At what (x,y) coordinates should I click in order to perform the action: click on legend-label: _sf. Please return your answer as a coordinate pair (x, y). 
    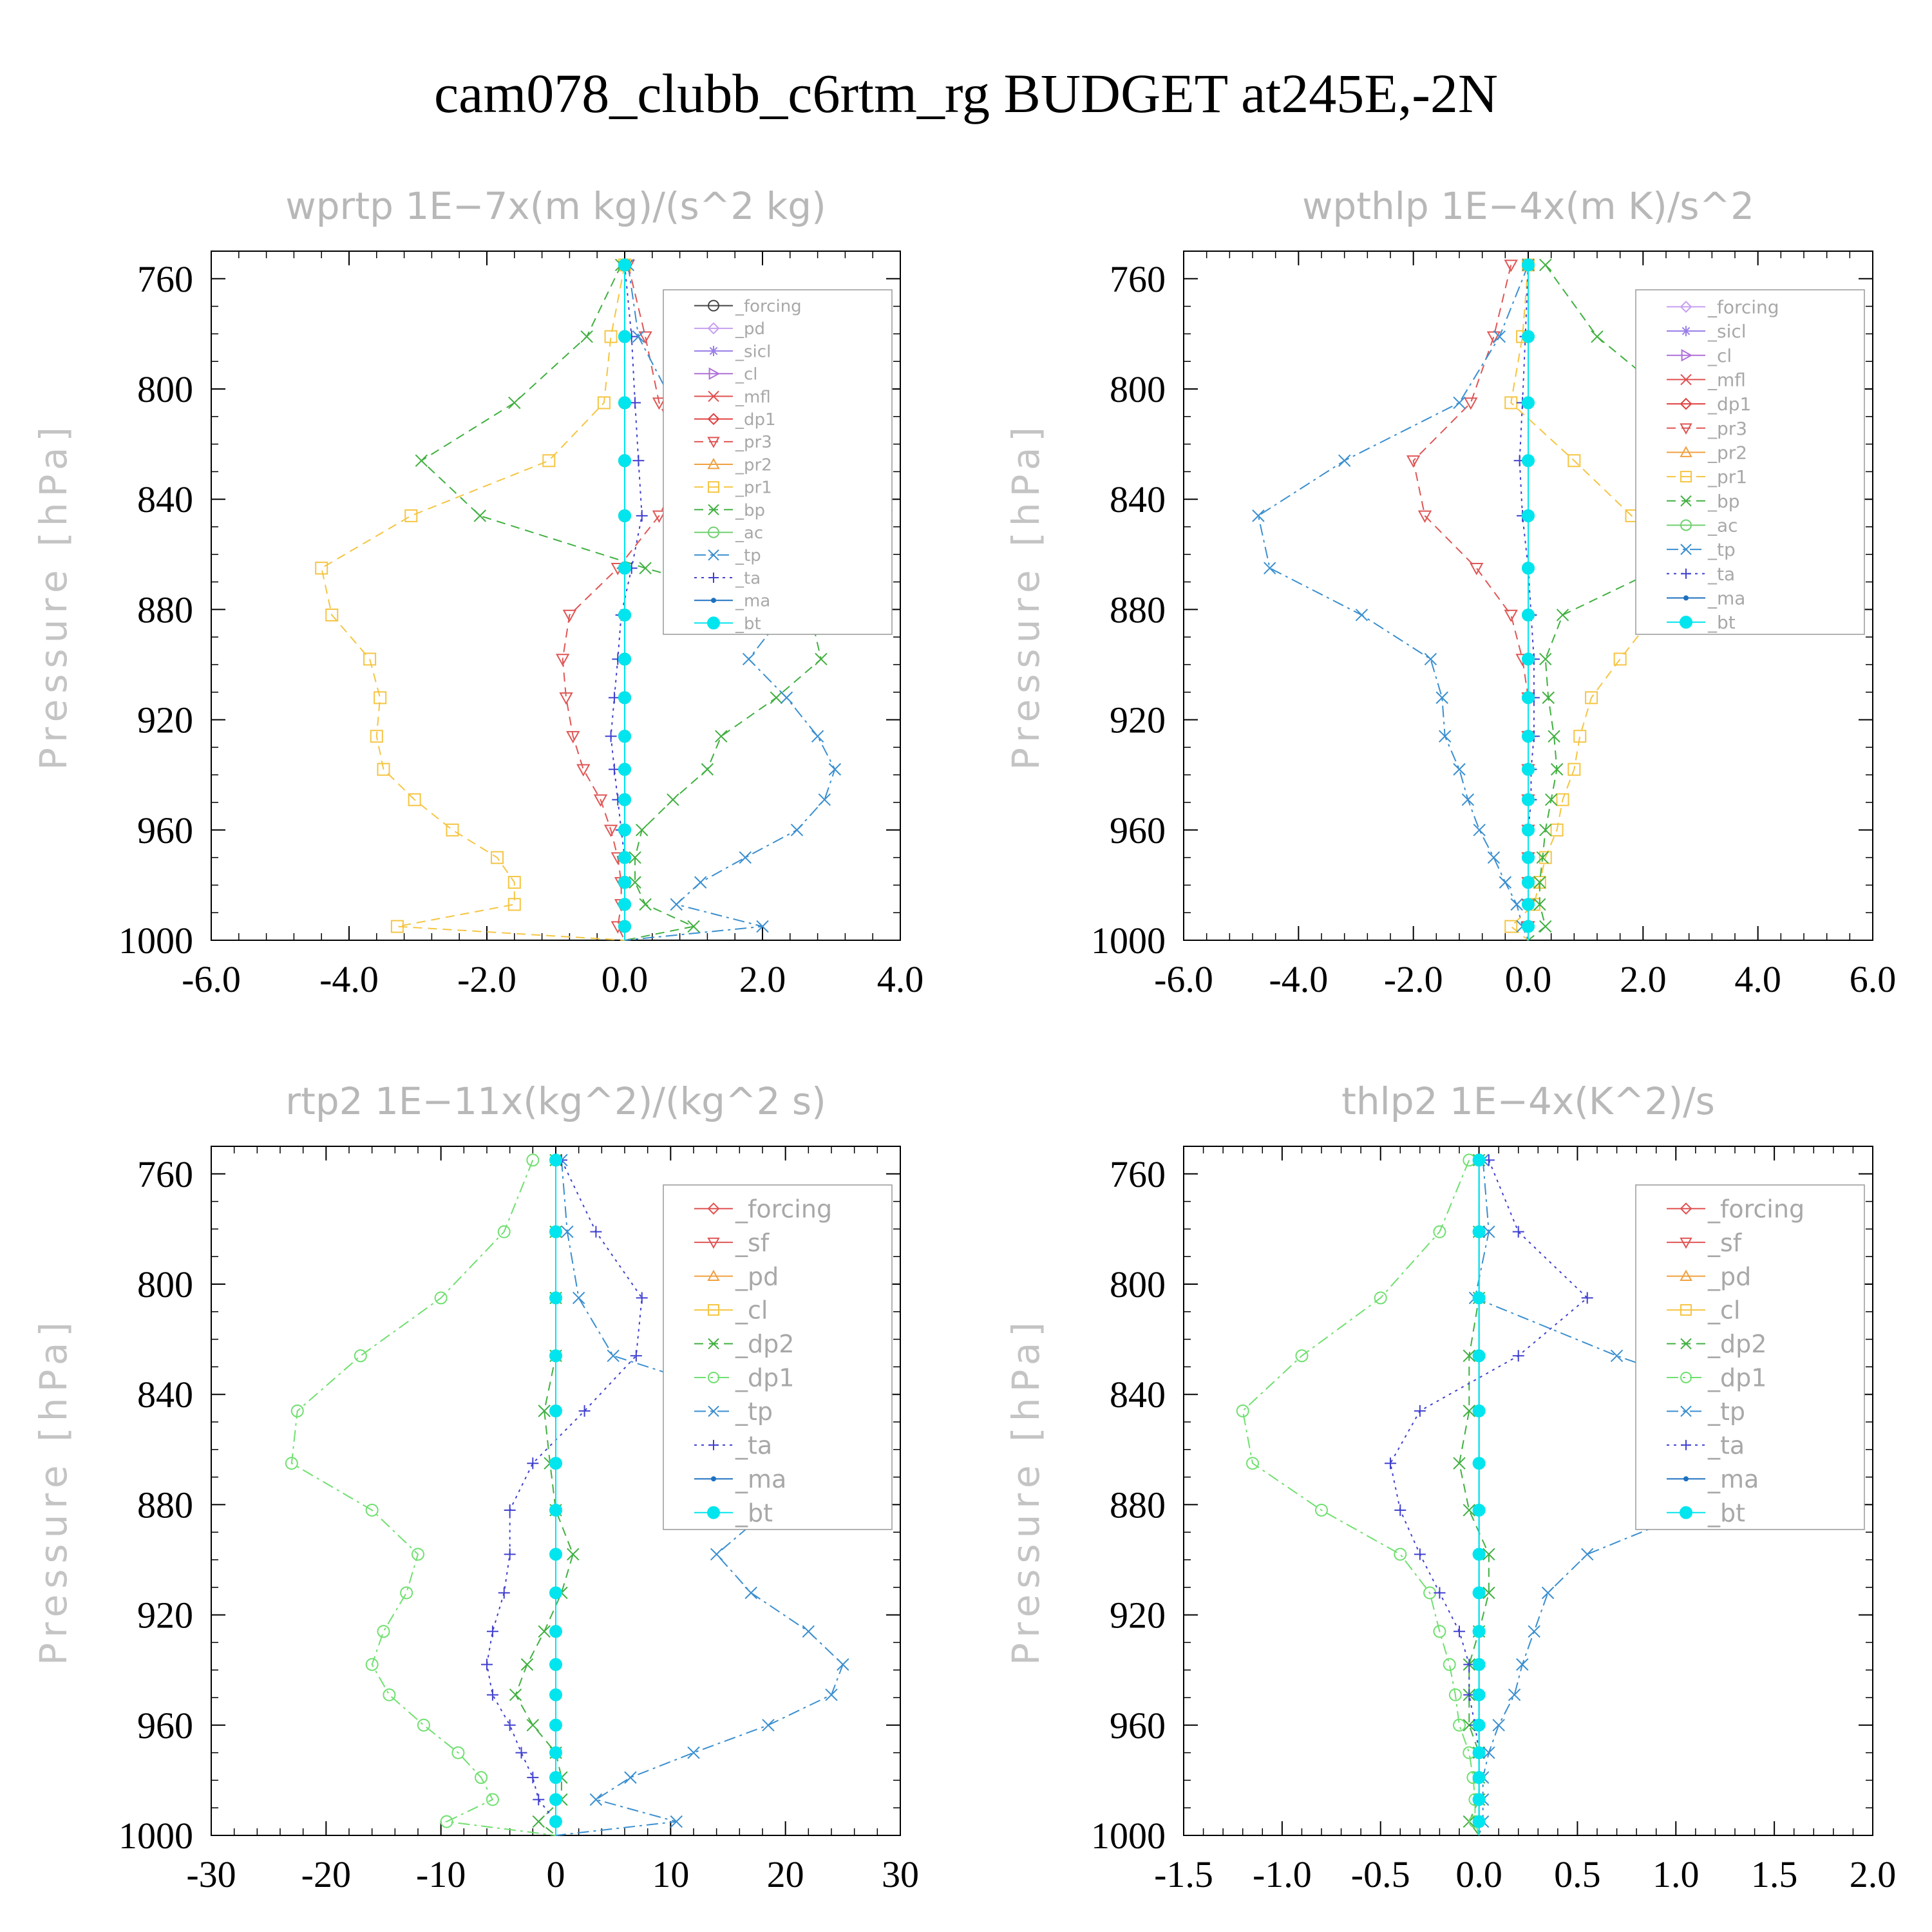
    Looking at the image, I should click on (752, 1243).